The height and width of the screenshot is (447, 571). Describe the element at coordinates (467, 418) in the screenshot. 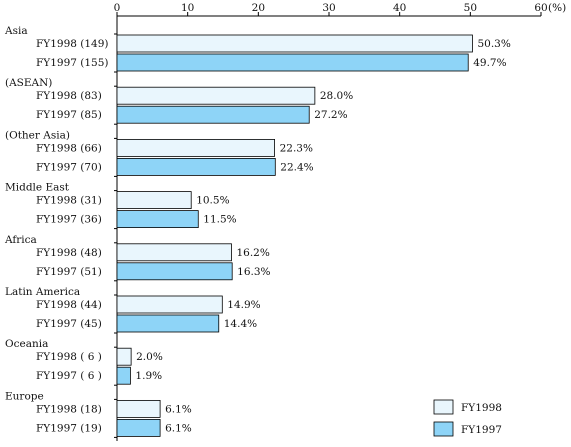

I see `legend: FY1998 FY1997` at that location.